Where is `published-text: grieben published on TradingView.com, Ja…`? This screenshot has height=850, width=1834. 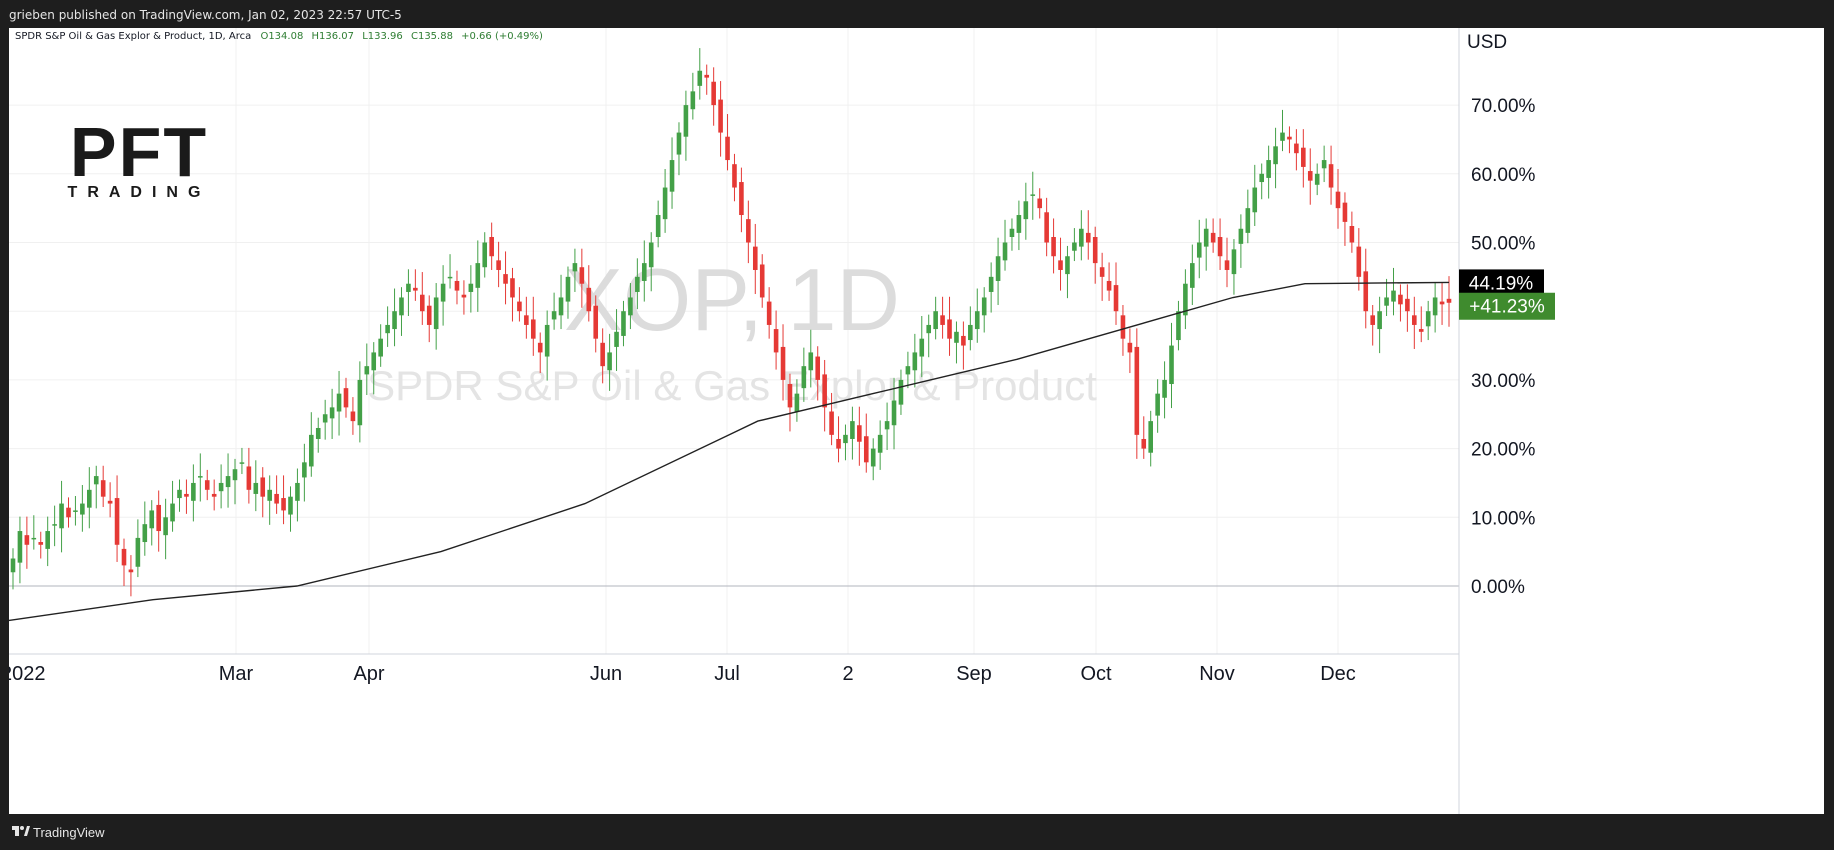 published-text: grieben published on TradingView.com, Ja… is located at coordinates (205, 15).